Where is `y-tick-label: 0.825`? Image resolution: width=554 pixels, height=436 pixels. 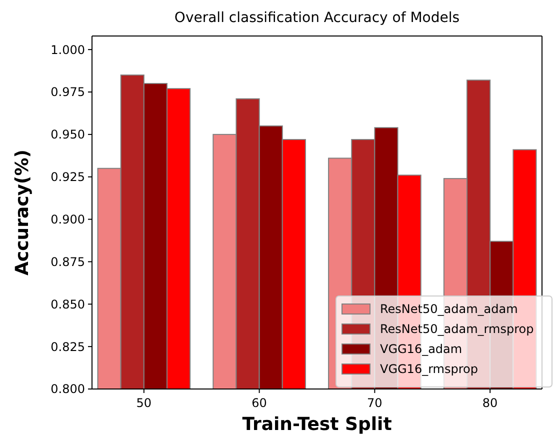 y-tick-label: 0.825 is located at coordinates (67, 347).